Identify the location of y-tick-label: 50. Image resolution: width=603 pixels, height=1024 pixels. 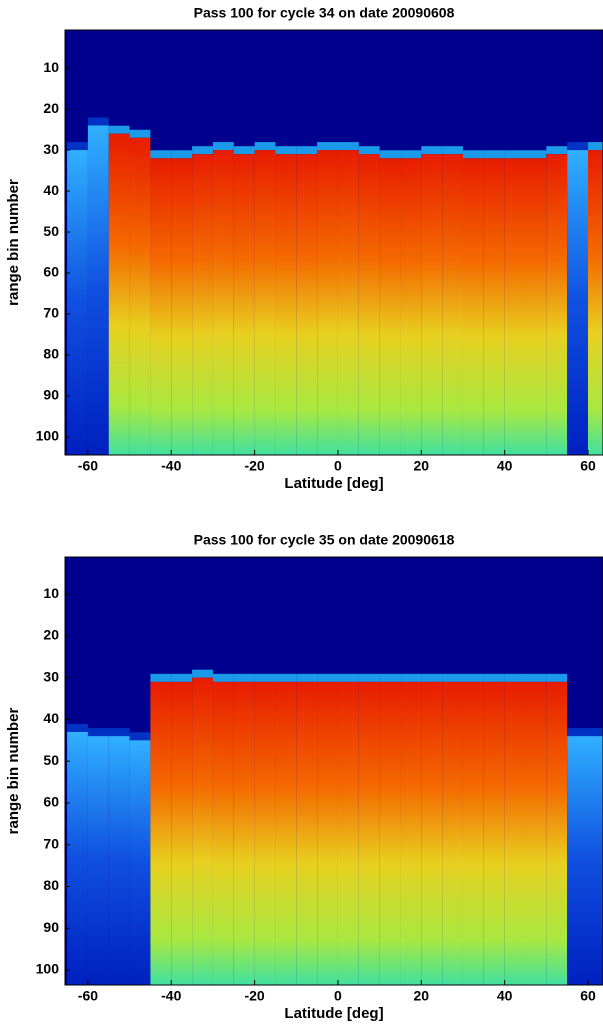
(51, 231).